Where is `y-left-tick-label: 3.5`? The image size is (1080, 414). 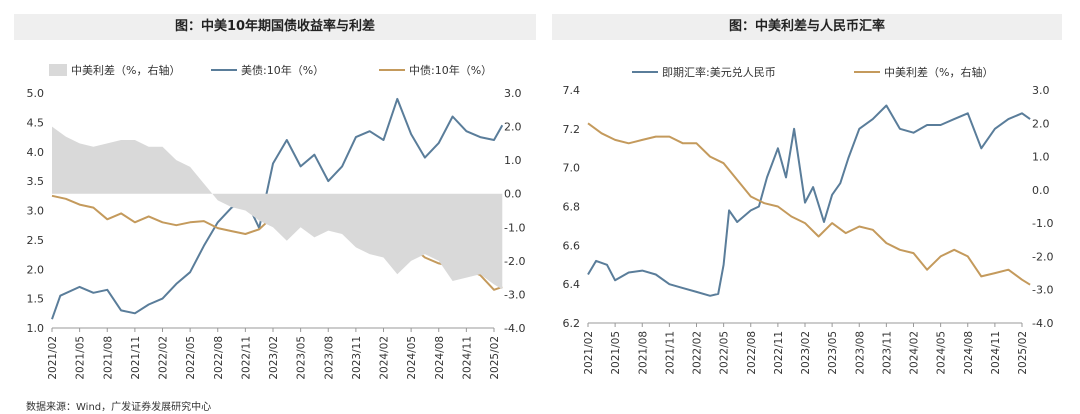
y-left-tick-label: 3.5 is located at coordinates (36, 181).